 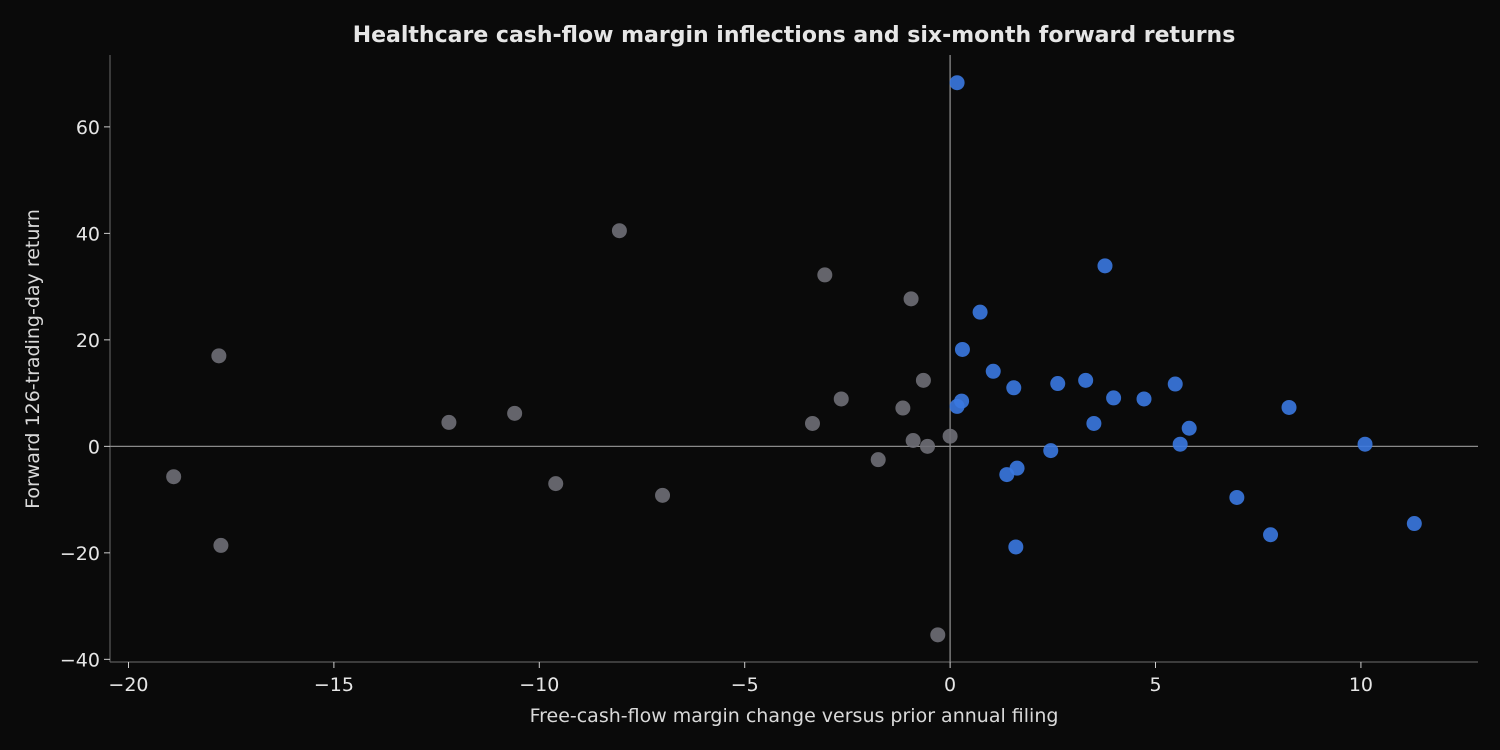 I want to click on x-tick-label: 10, so click(x=1361, y=685).